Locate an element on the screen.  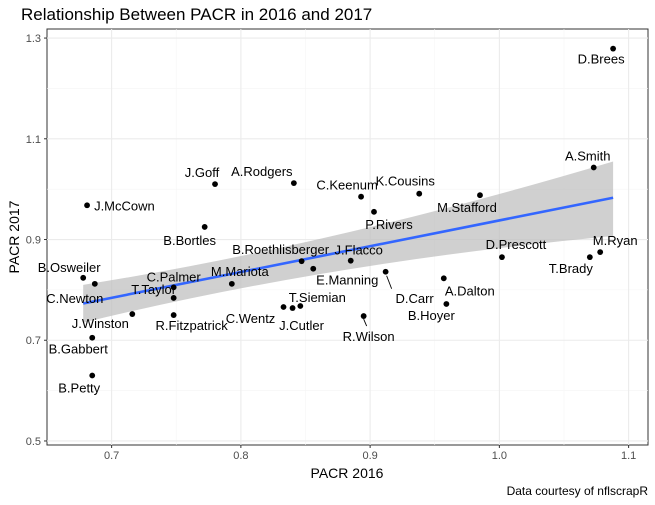
y-tick-label: 0.7 is located at coordinates (33, 341).